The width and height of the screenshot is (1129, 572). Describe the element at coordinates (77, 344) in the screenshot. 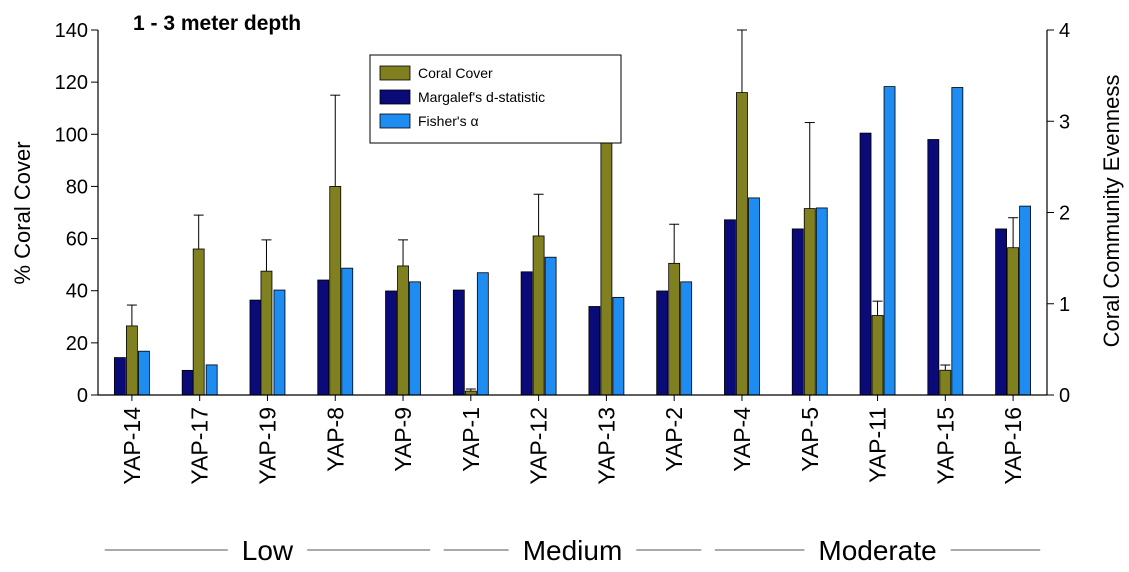

I see `y-left-tick-label-20: 20` at that location.